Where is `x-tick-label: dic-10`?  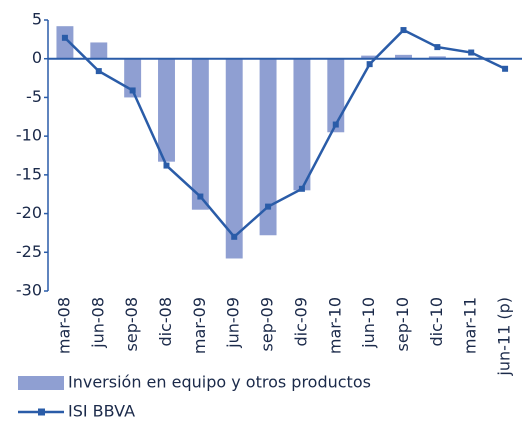
x-tick-label: dic-10 is located at coordinates (436, 322).